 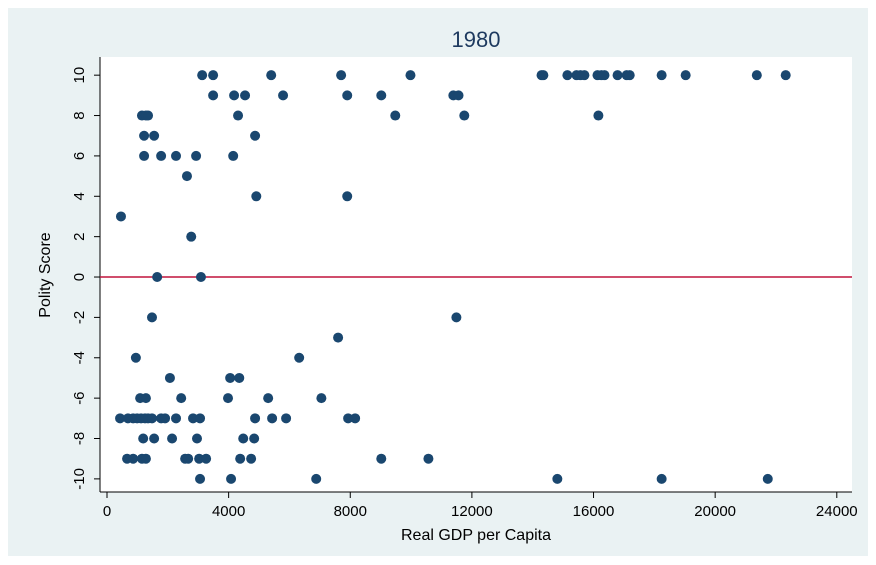 I want to click on x-tick-label: 24000, so click(x=837, y=511).